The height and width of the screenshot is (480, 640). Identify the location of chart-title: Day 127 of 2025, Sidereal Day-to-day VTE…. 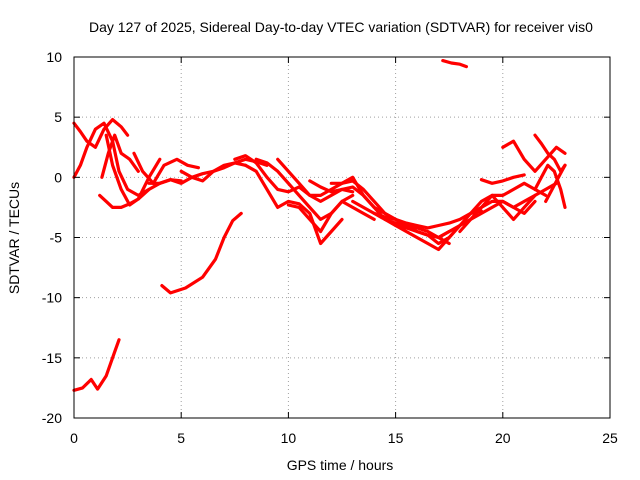
(341, 27).